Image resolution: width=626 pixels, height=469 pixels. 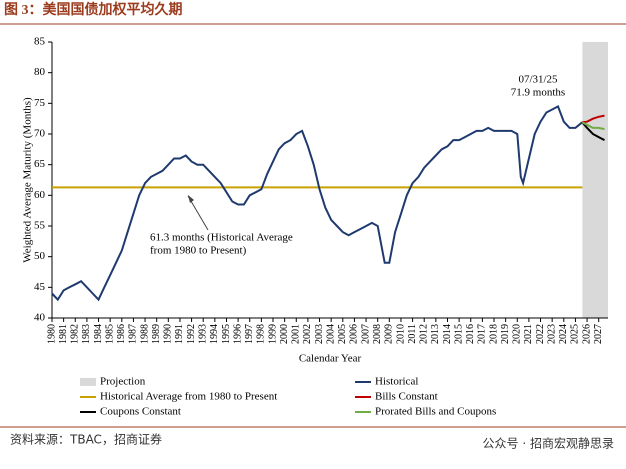 I want to click on x-tick-label: 1989, so click(x=156, y=334).